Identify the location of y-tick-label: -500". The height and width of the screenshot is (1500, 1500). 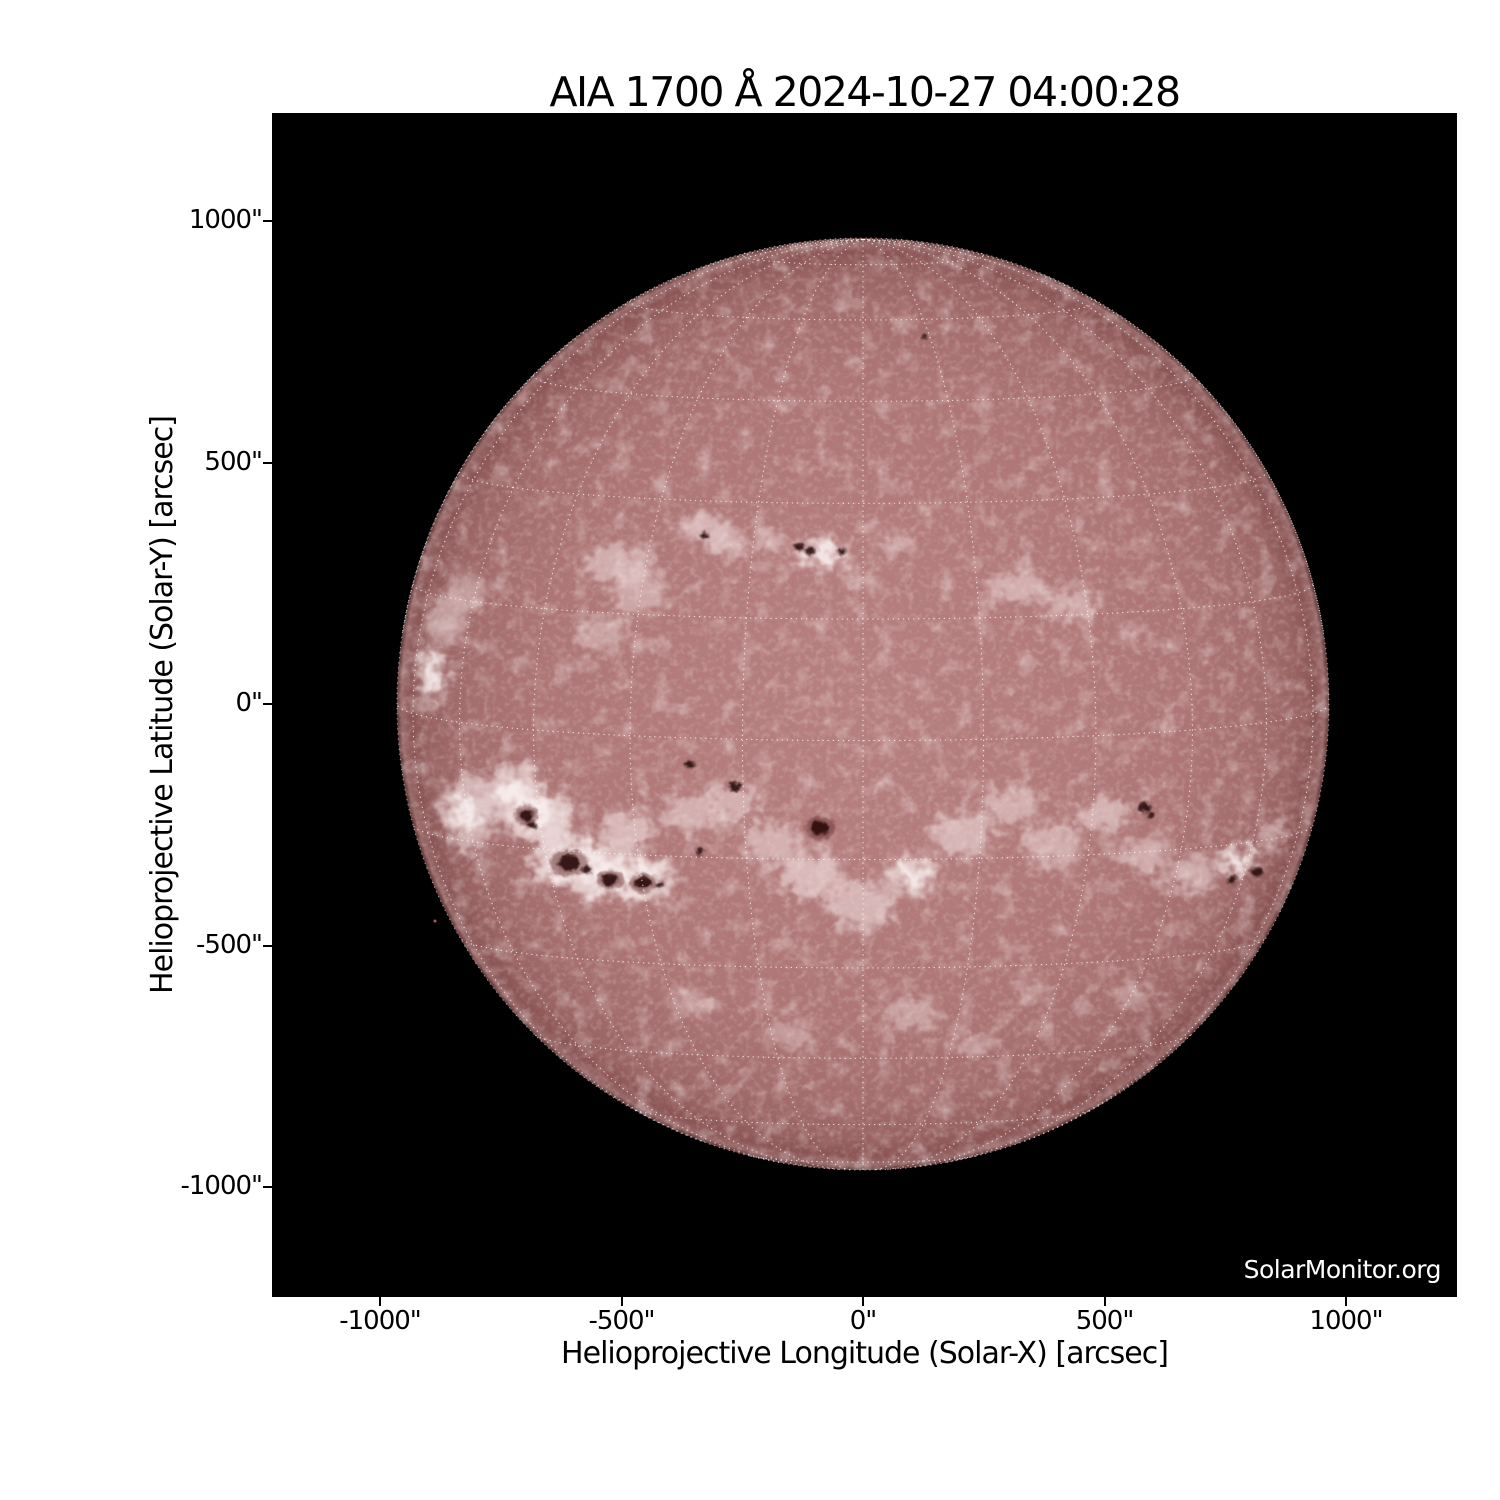
(229, 944).